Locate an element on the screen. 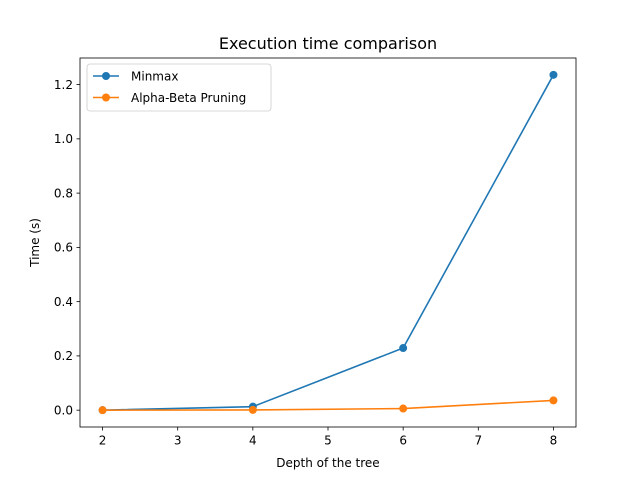  series-line is located at coordinates (328, 405).